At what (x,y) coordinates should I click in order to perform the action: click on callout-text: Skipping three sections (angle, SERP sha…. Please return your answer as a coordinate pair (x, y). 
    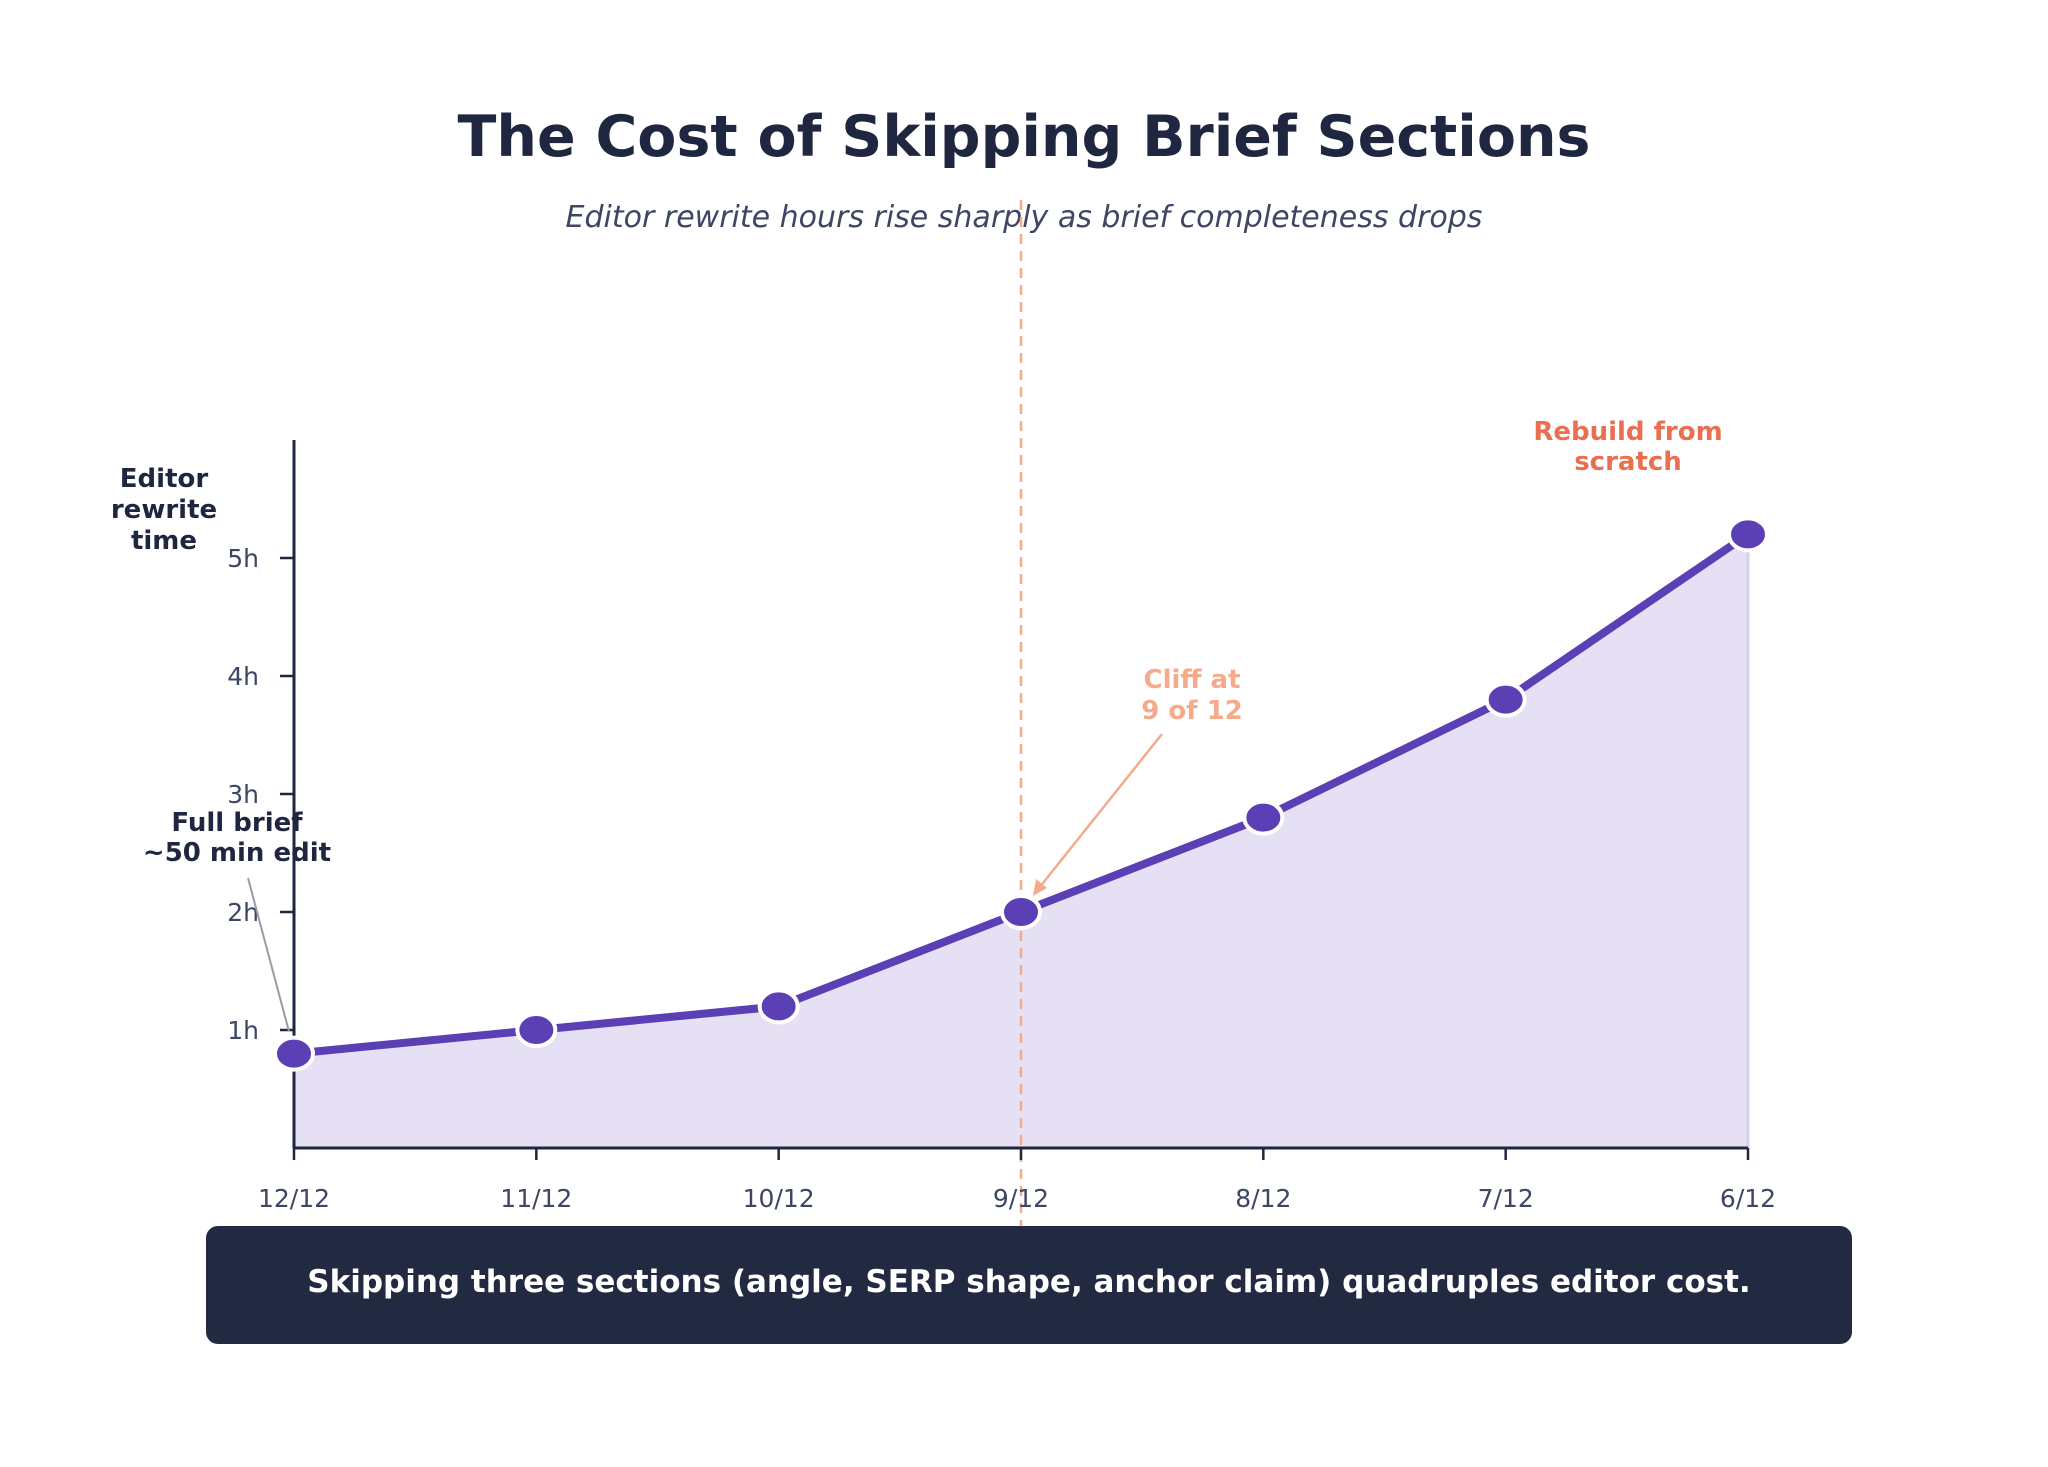
    Looking at the image, I should click on (1029, 1282).